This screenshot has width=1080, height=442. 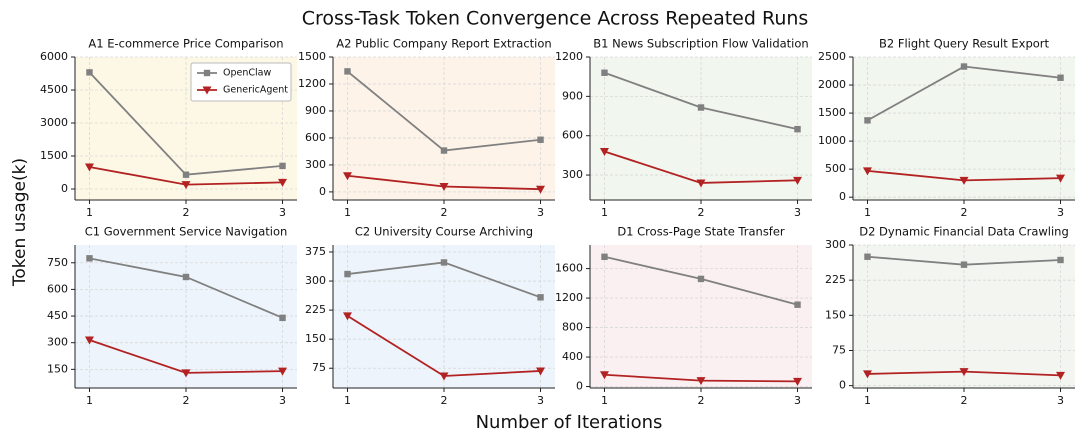 What do you see at coordinates (247, 73) in the screenshot?
I see `legend-label: OpenClaw` at bounding box center [247, 73].